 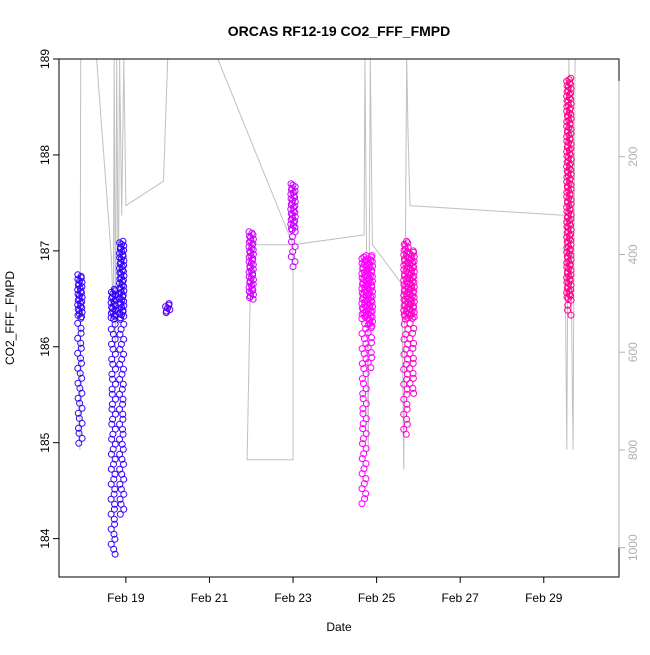 What do you see at coordinates (293, 598) in the screenshot?
I see `x-tick-label: Feb 23` at bounding box center [293, 598].